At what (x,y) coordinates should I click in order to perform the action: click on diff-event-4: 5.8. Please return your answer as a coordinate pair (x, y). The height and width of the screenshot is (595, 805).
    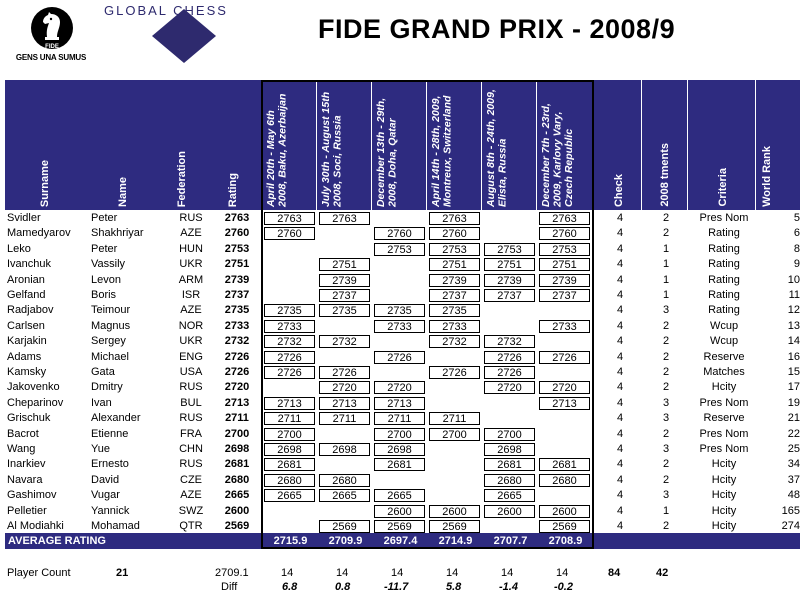
    Looking at the image, I should click on (454, 587).